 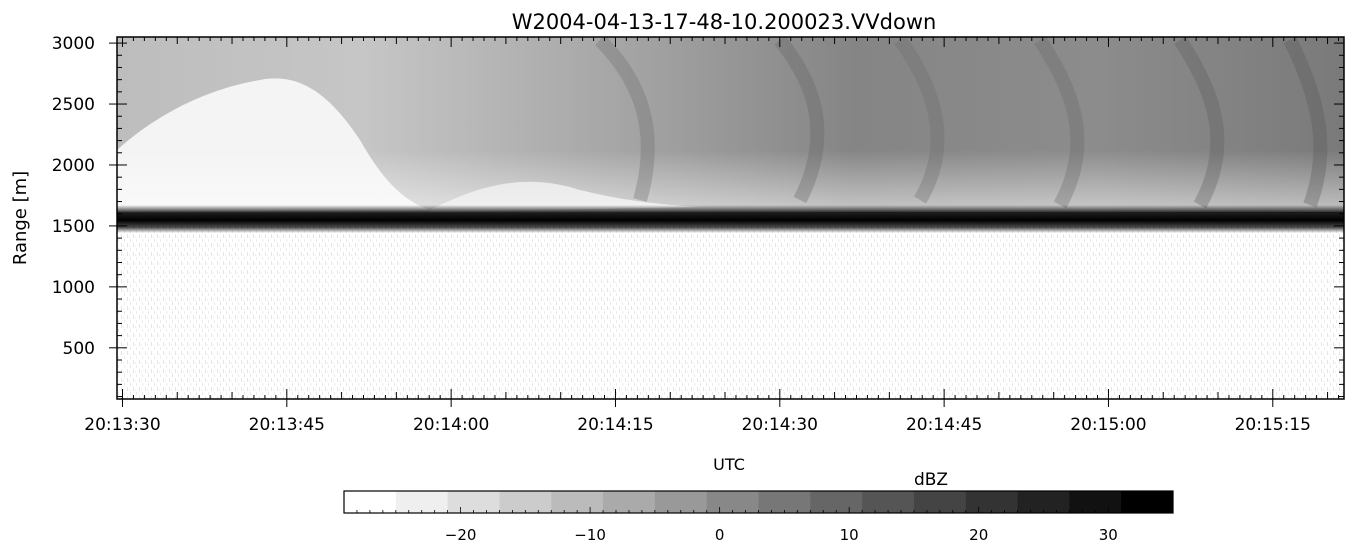 I want to click on colorbar-tick-label: 0, so click(x=720, y=535).